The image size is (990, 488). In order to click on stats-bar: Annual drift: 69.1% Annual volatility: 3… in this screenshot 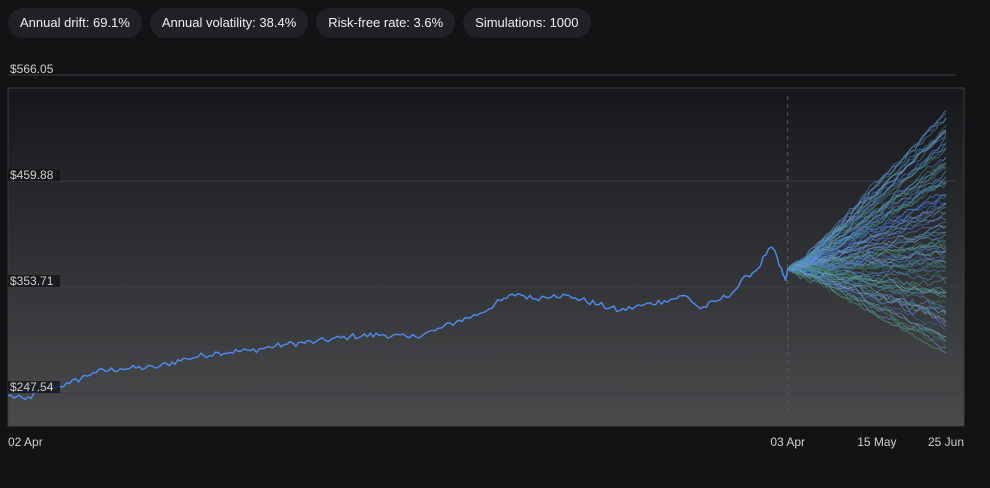, I will do `click(299, 23)`.